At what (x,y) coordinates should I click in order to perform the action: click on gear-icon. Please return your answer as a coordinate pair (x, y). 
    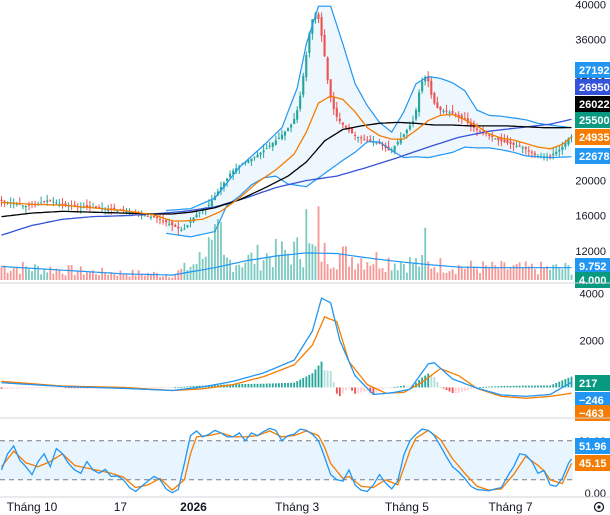
    Looking at the image, I should click on (599, 507).